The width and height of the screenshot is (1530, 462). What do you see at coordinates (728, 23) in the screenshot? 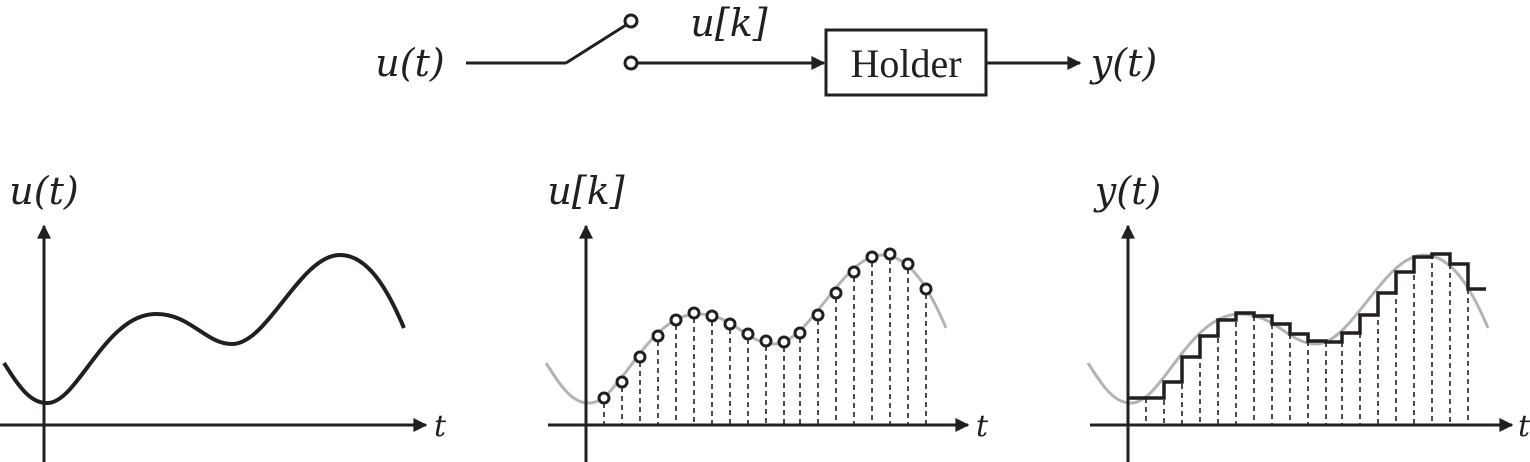
I see `sampled-signal-label: u[k]` at bounding box center [728, 23].